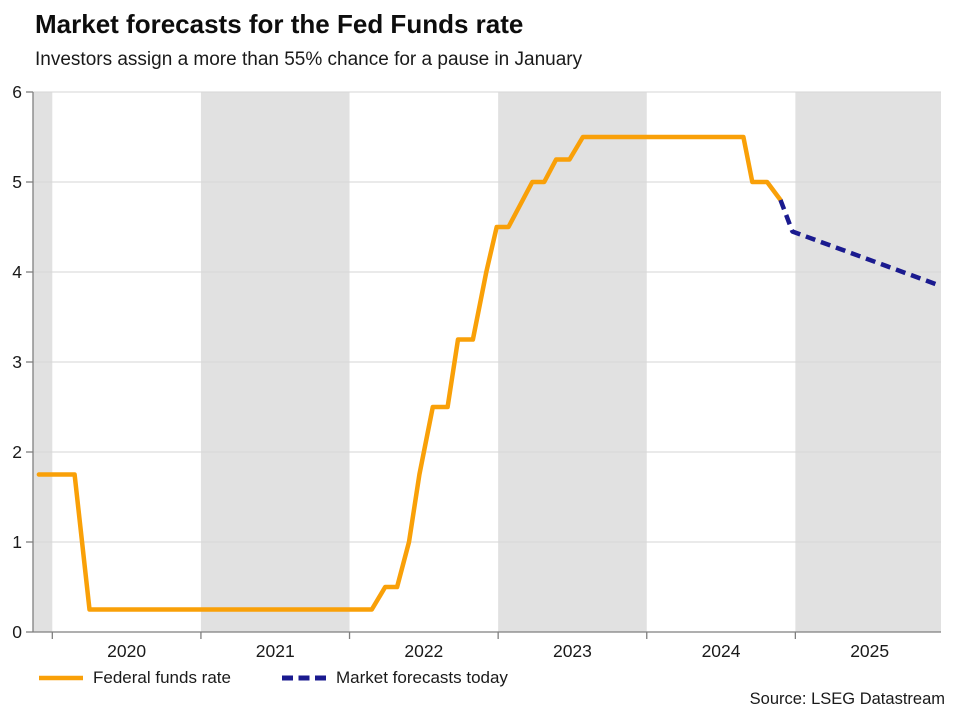 The height and width of the screenshot is (720, 960). Describe the element at coordinates (847, 699) in the screenshot. I see `source-credit: Source: LSEG Datastream` at that location.